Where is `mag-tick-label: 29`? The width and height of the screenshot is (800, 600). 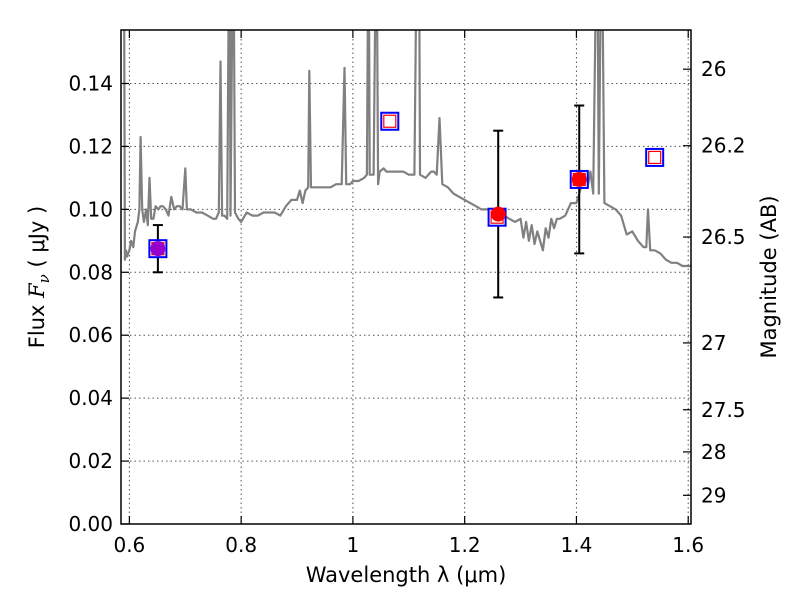 mag-tick-label: 29 is located at coordinates (713, 495).